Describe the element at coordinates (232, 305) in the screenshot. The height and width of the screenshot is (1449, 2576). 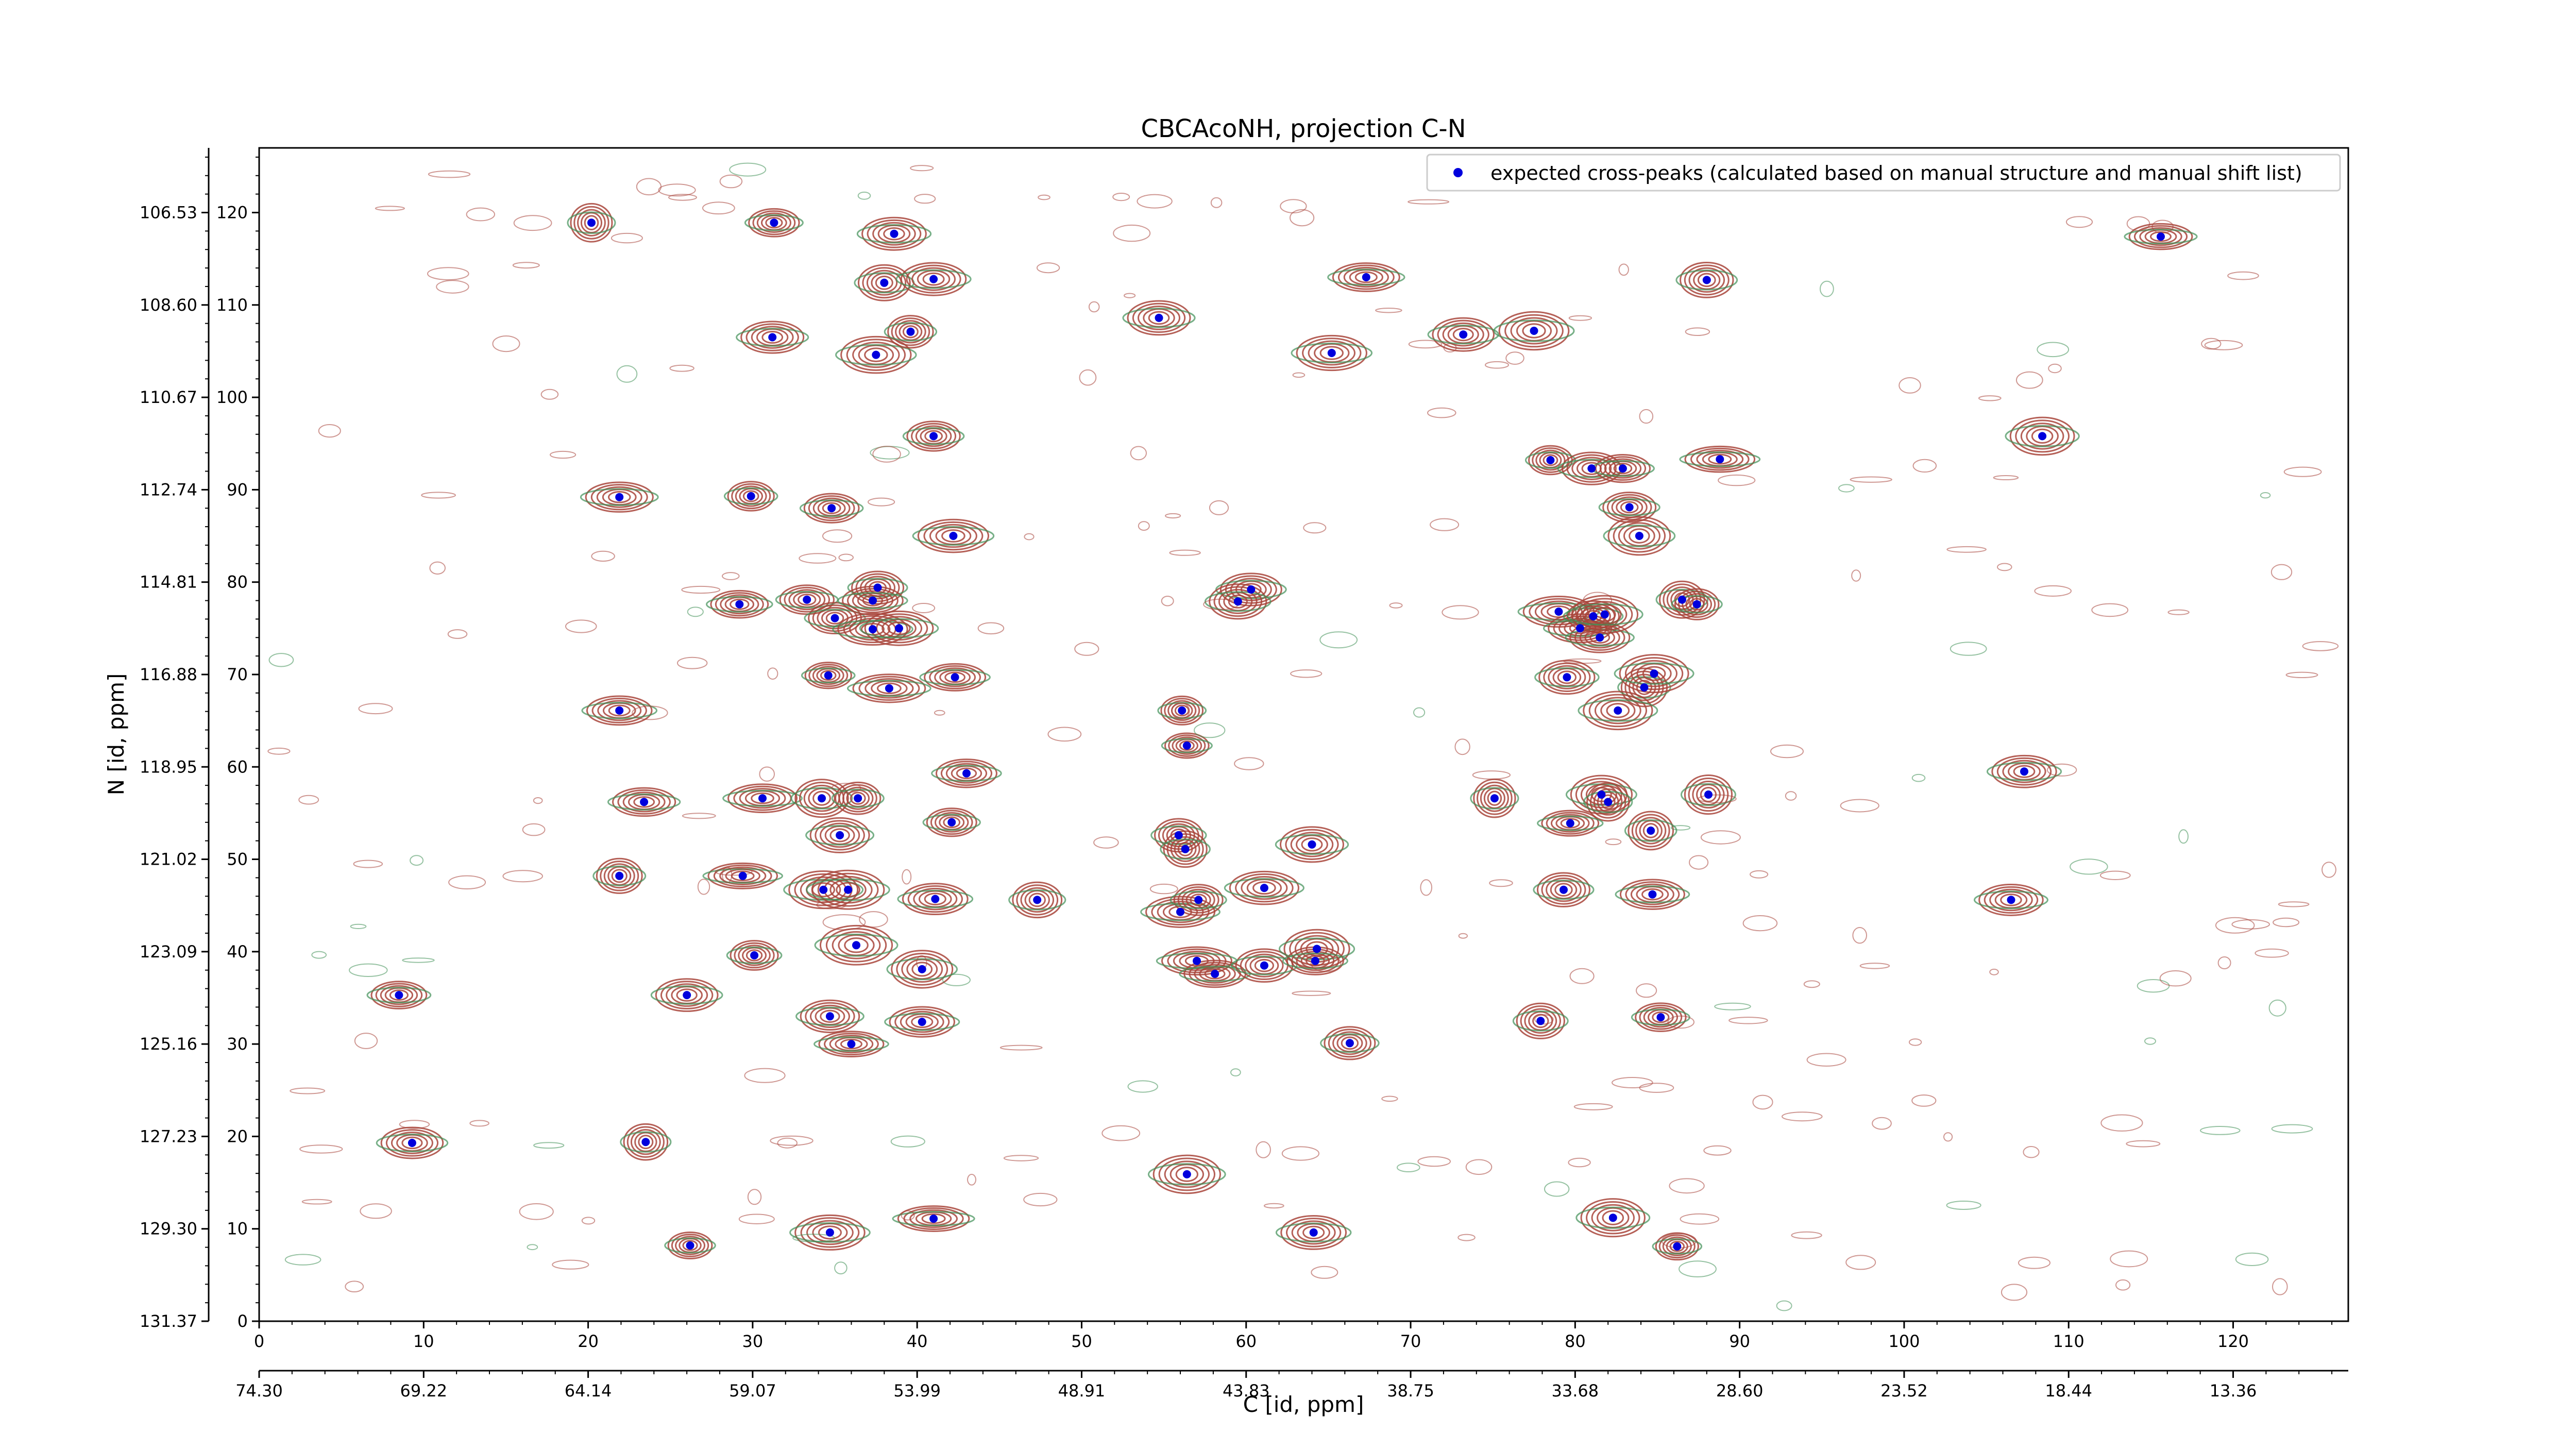
I see `y-tick-label: 110` at that location.